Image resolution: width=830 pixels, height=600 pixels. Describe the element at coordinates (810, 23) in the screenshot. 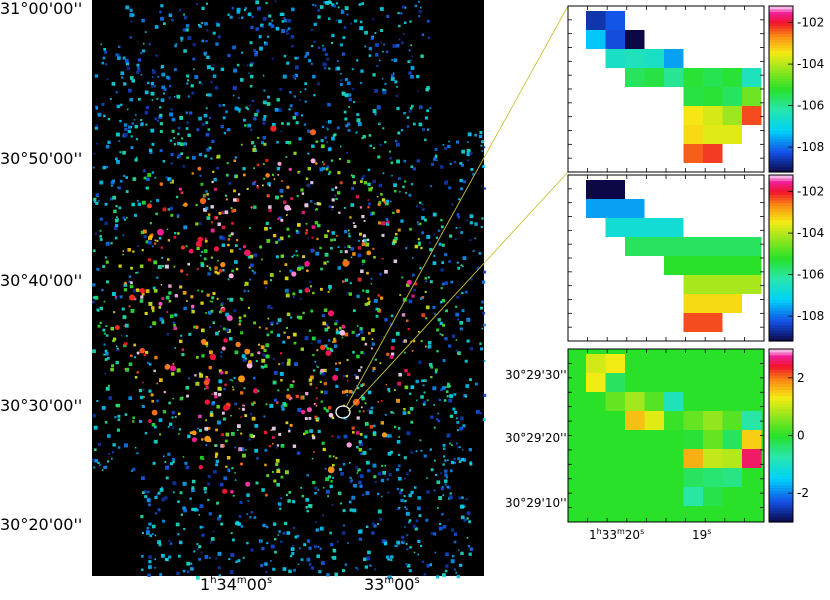

I see `colorbar-tick-label: -102` at that location.